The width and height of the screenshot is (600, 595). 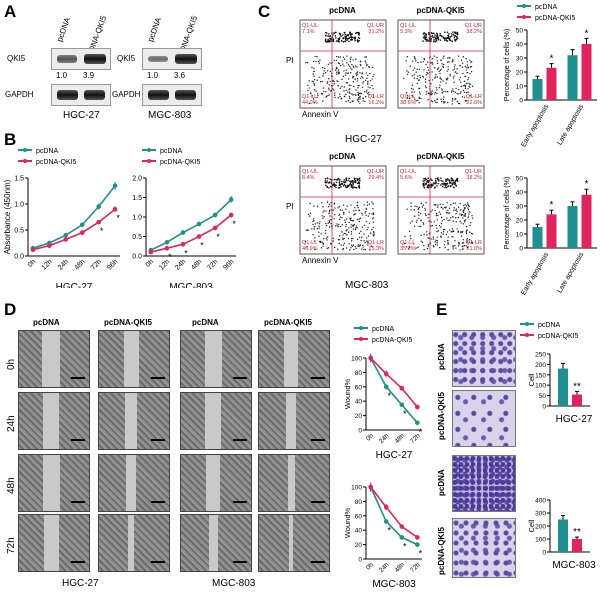 I want to click on y-axis-label: Cell, so click(x=531, y=379).